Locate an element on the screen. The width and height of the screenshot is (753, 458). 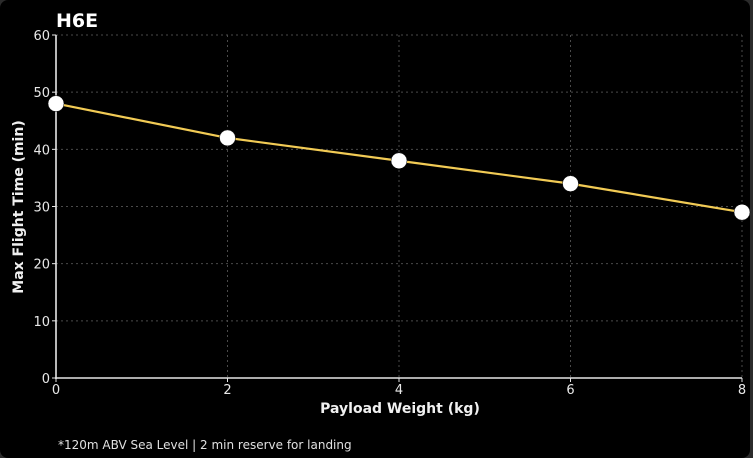
y-tick-label: 30 is located at coordinates (41, 208).